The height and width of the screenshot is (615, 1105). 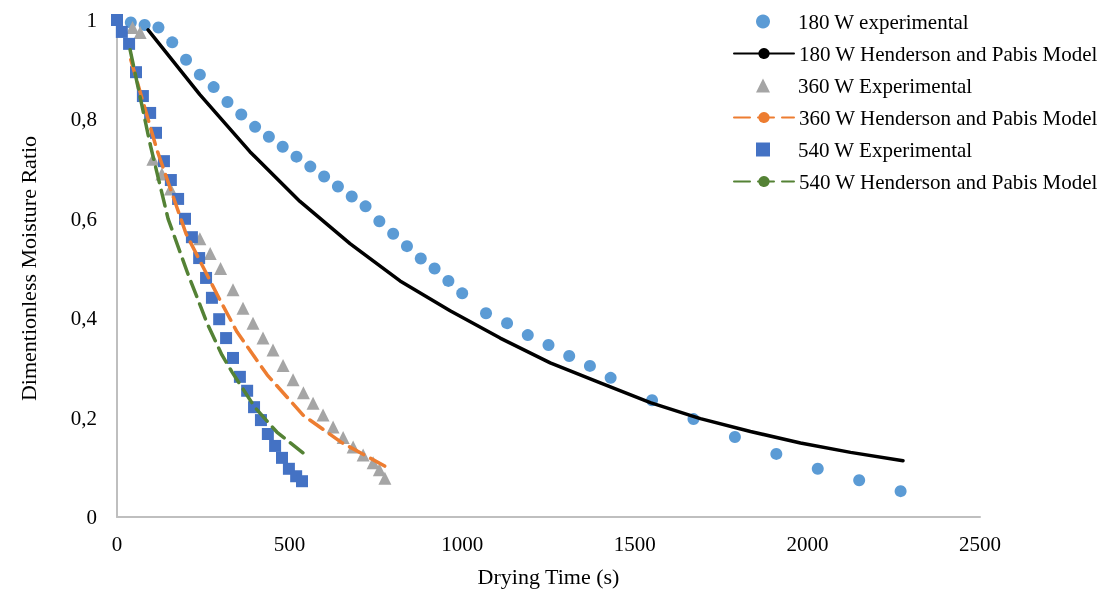 What do you see at coordinates (948, 117) in the screenshot?
I see `legend-label: 360 W Henderson and Pabis Model` at bounding box center [948, 117].